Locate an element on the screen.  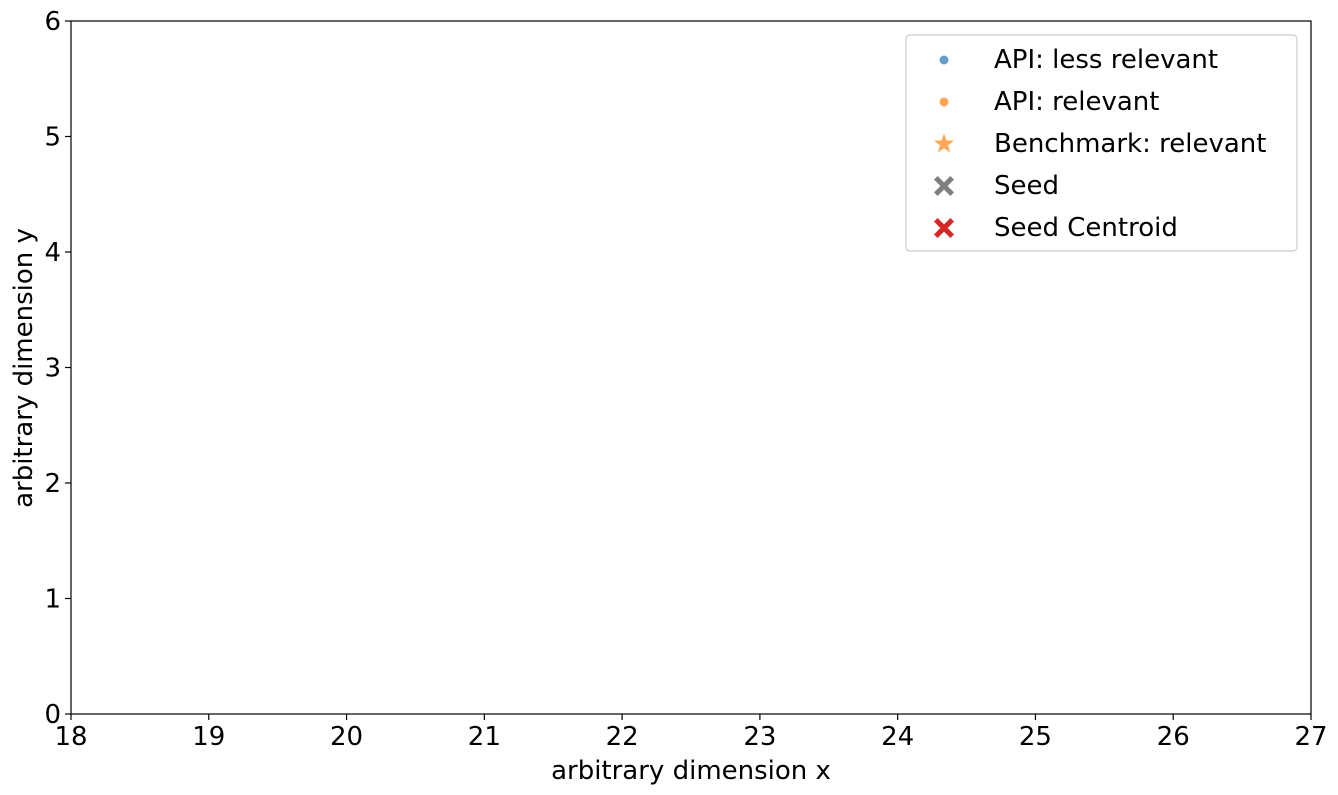
y-tick-label: 0 is located at coordinates (52, 715).